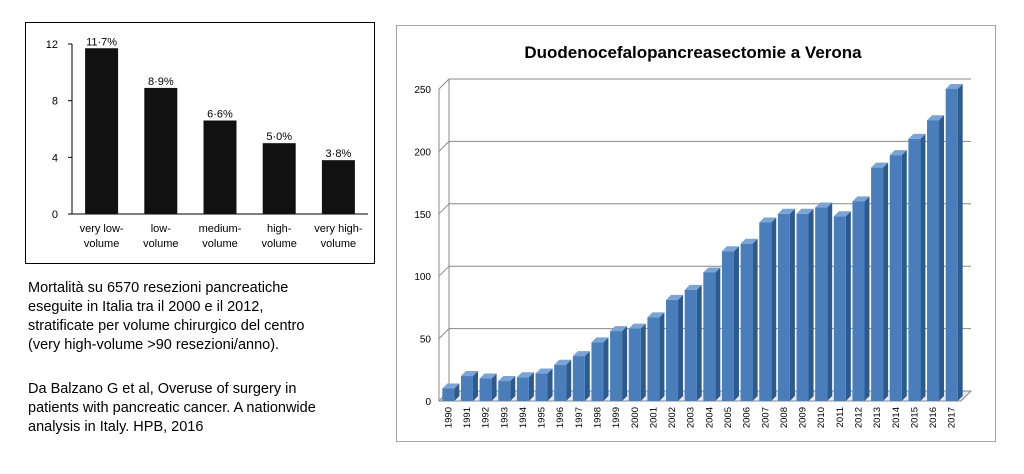 The height and width of the screenshot is (474, 1024). I want to click on data-label: 11·7%, so click(101, 42).